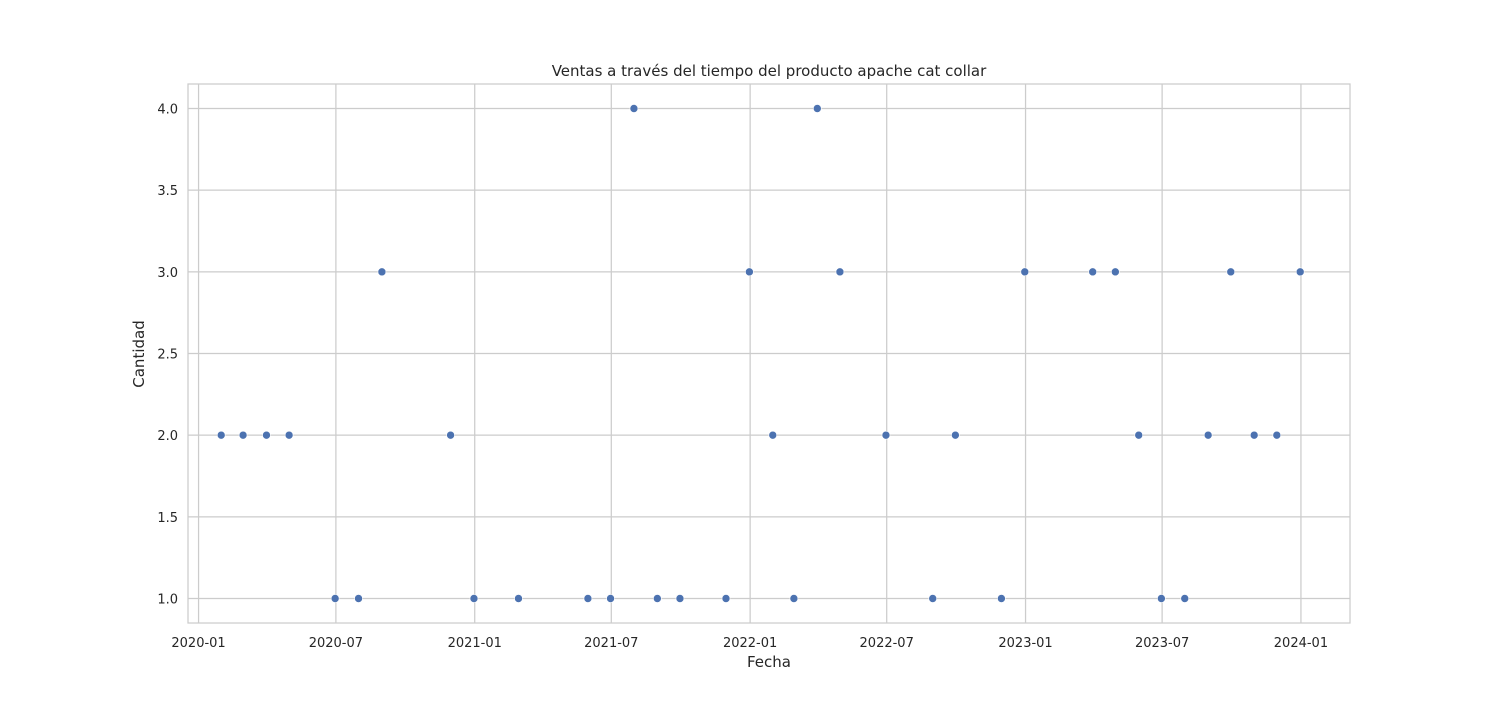 This screenshot has width=1500, height=704. What do you see at coordinates (1025, 643) in the screenshot?
I see `x-tick-label: 2023-01` at bounding box center [1025, 643].